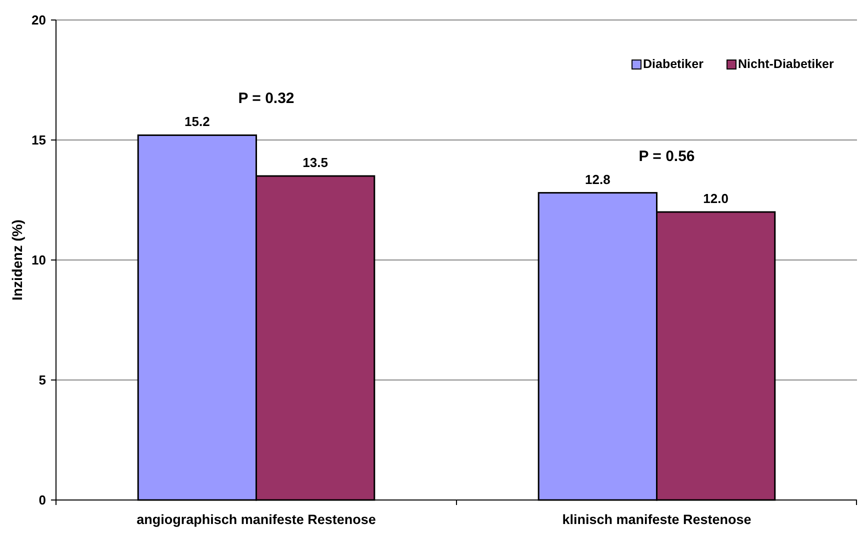 This screenshot has width=865, height=550. What do you see at coordinates (17, 260) in the screenshot?
I see `y-axis-title: Inzidenz (%)` at bounding box center [17, 260].